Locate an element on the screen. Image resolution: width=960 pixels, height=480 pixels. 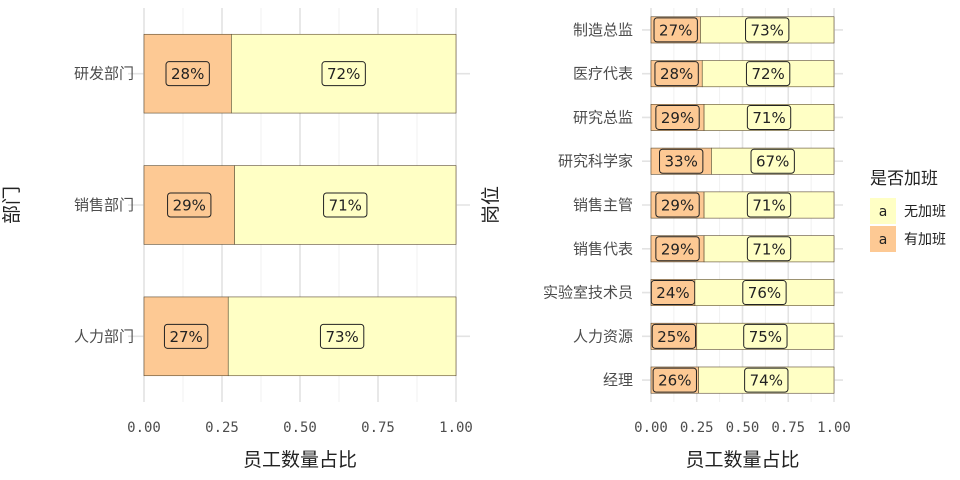
y-tick-label: 销售主管 is located at coordinates (603, 205).